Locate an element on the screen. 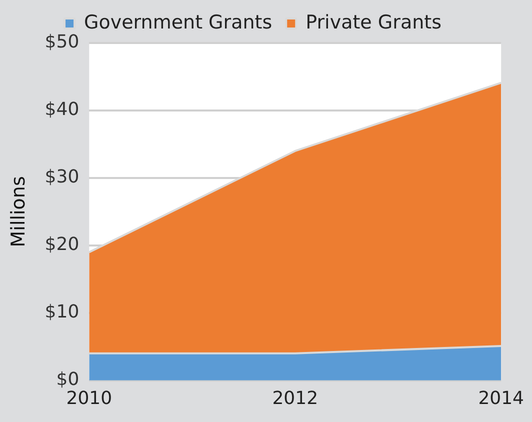 This screenshot has width=532, height=422. x-tick-label: 2012 is located at coordinates (295, 398).